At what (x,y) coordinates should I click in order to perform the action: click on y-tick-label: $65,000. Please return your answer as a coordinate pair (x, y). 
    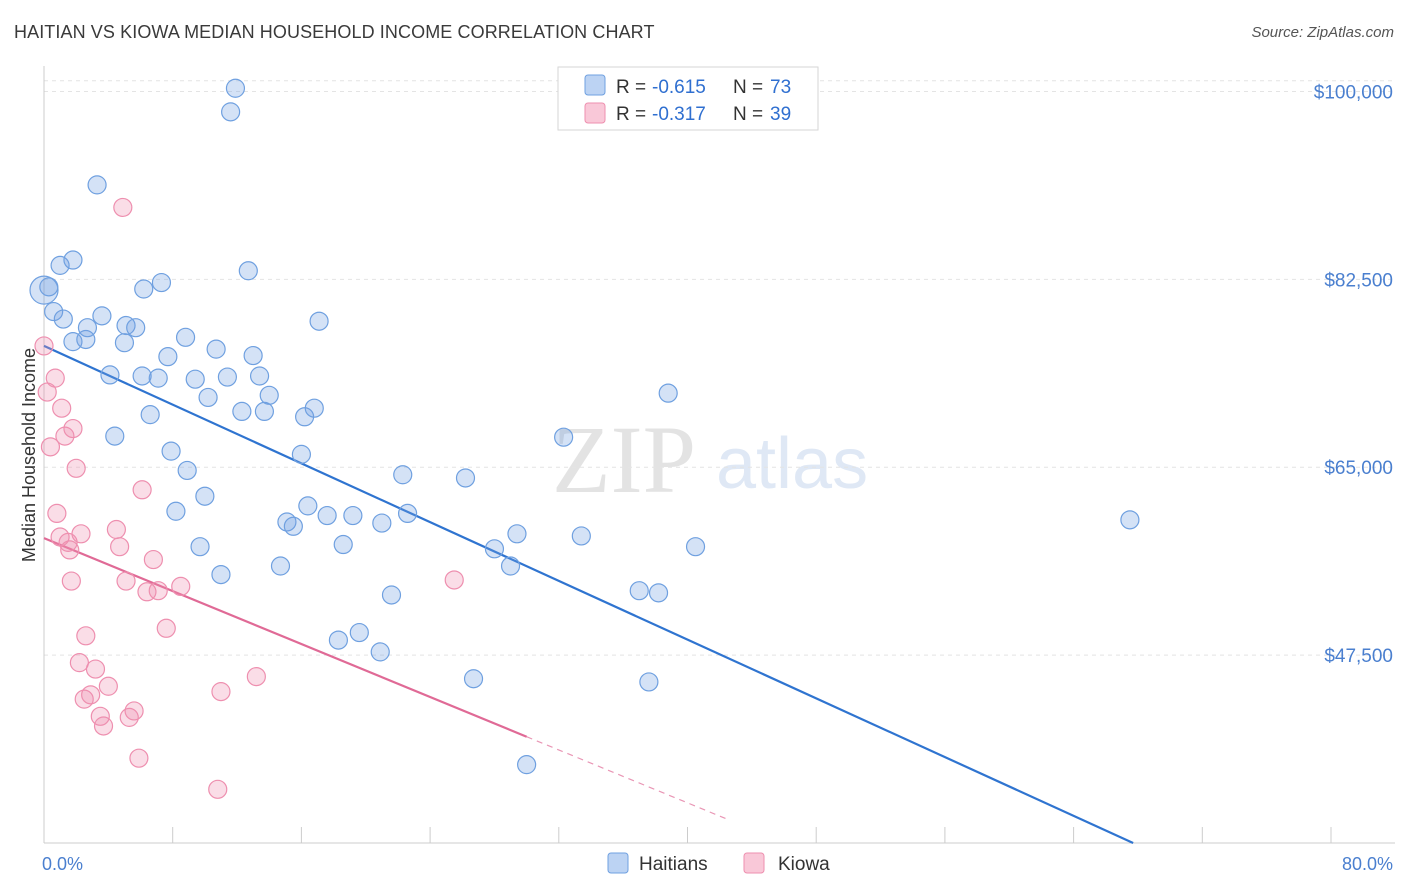
    Looking at the image, I should click on (1358, 468).